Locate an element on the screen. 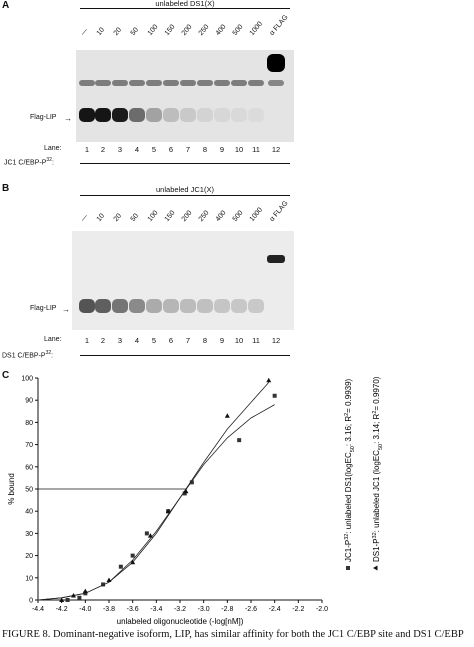 The image size is (474, 647). panel-a-lane-numbers: 1 2 3 4 5 6 7 8 9 10 11 12 is located at coordinates (237, 151).